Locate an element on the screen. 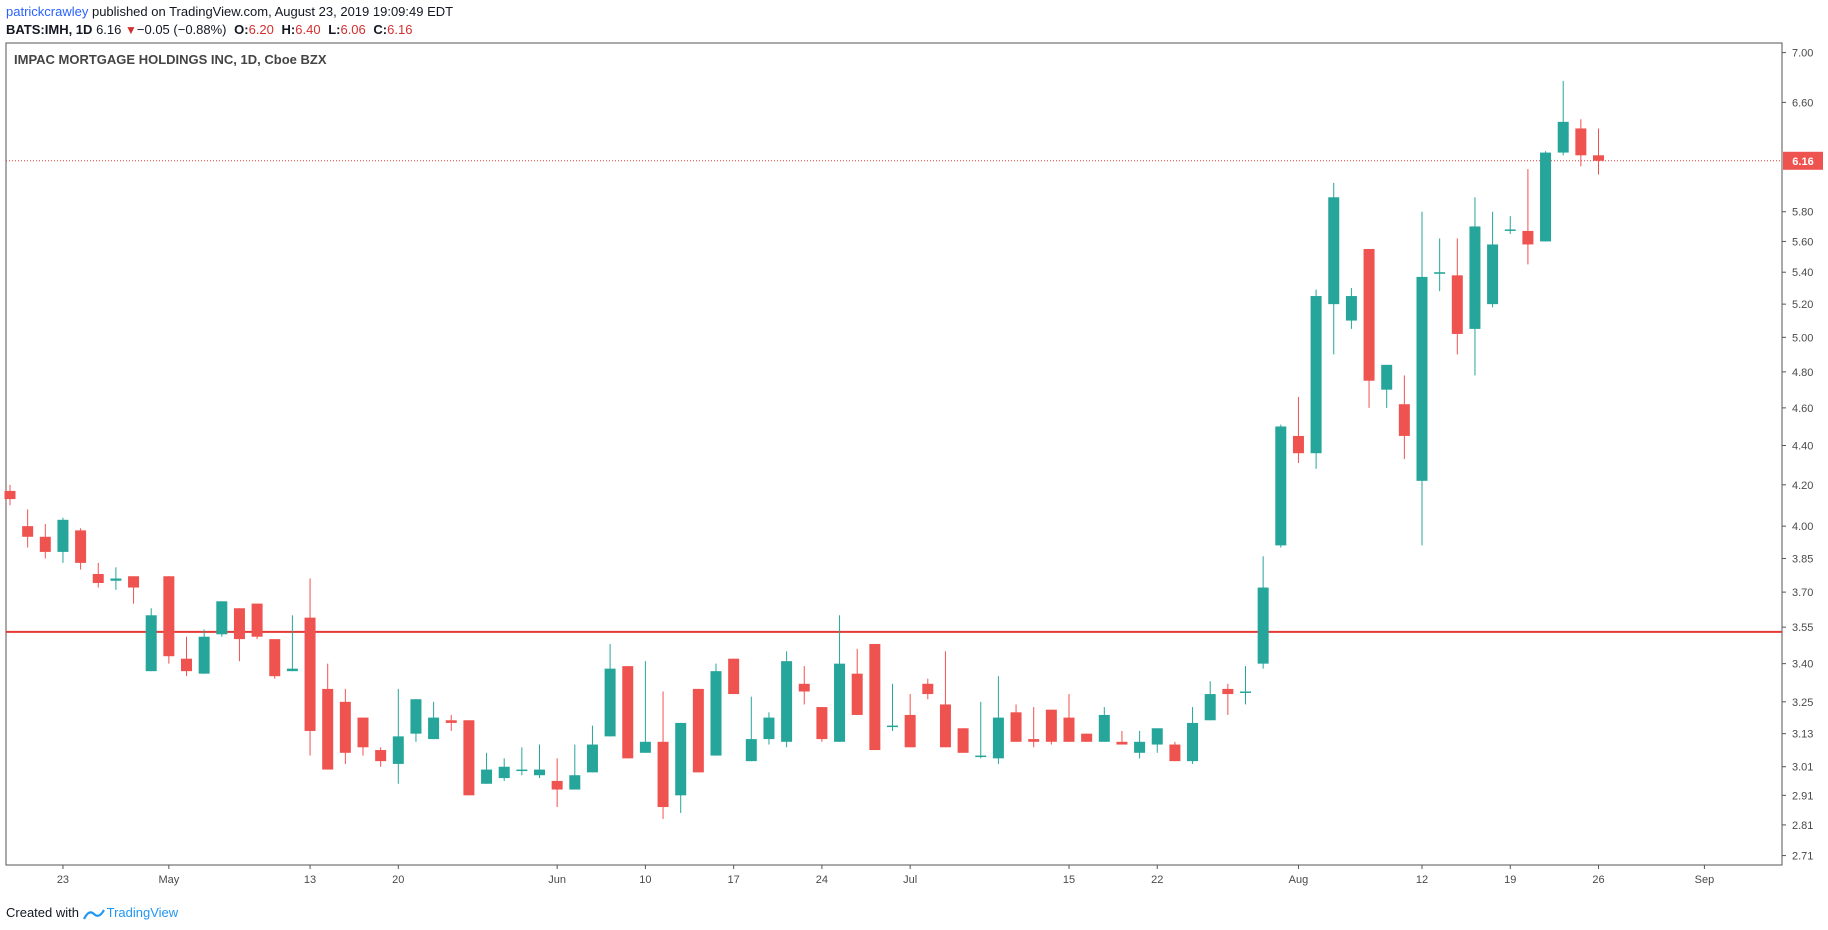 This screenshot has height=930, width=1828. author-link: patrickcrawley is located at coordinates (47, 11).